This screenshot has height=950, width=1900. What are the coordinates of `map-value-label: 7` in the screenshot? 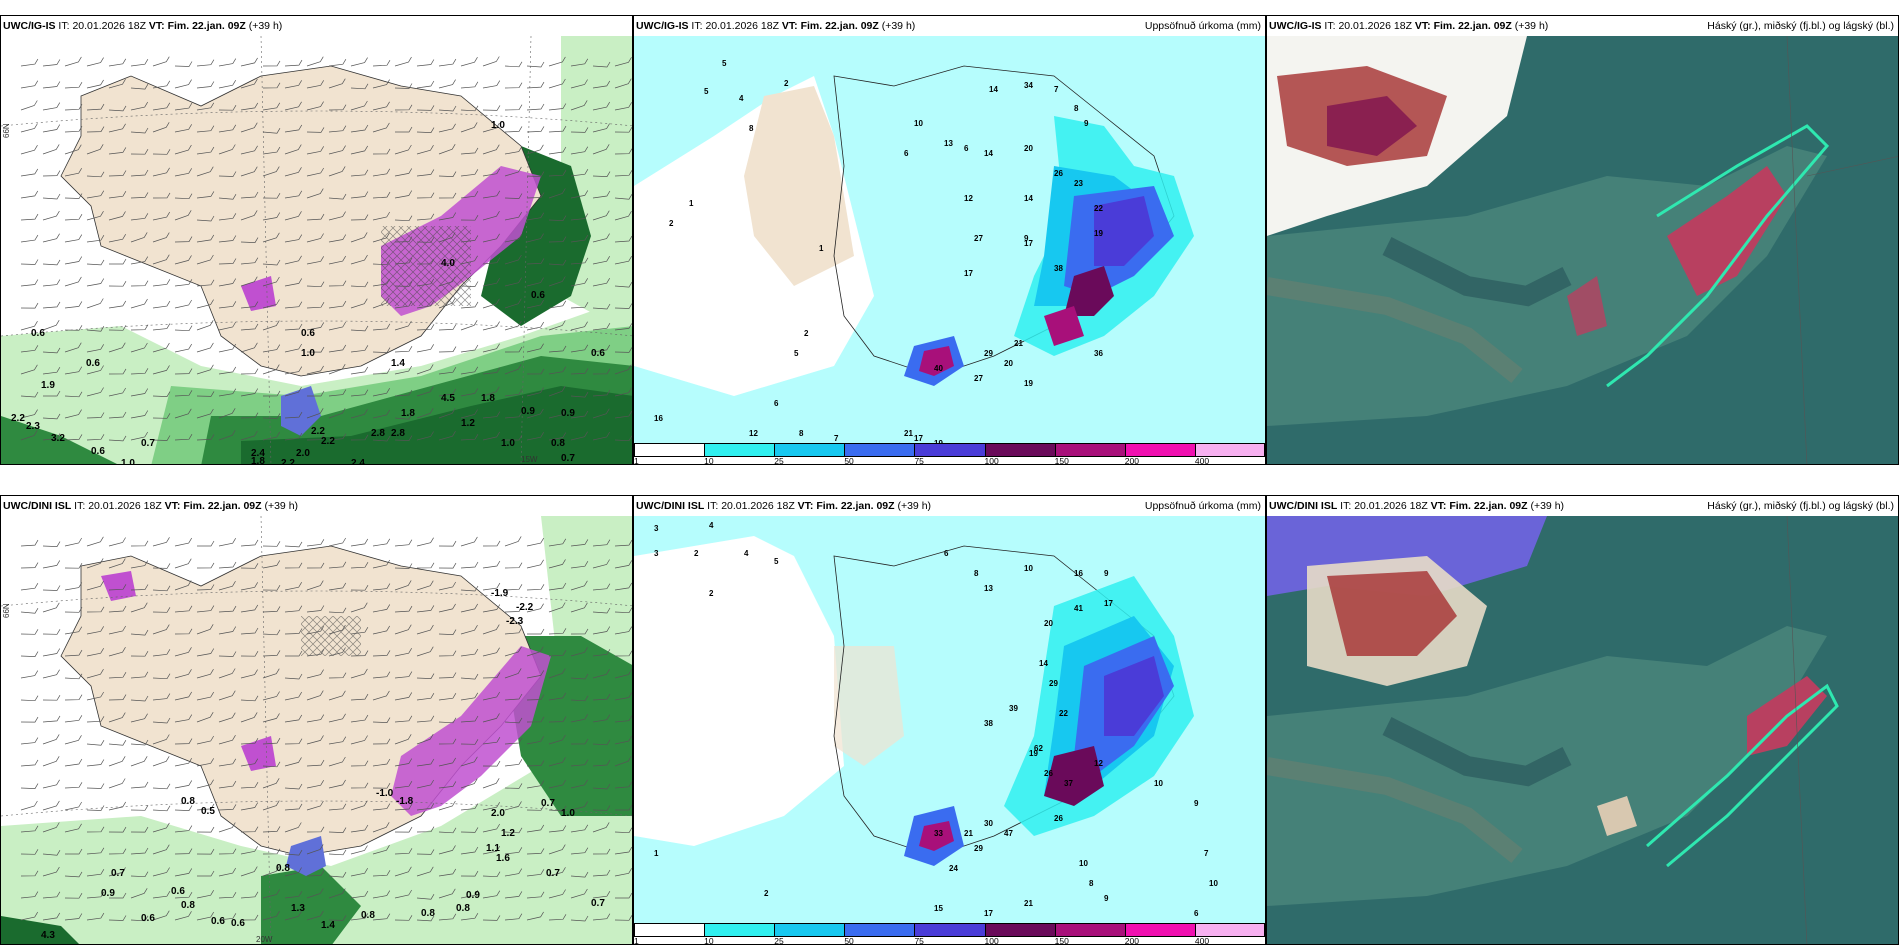 It's located at (836, 438).